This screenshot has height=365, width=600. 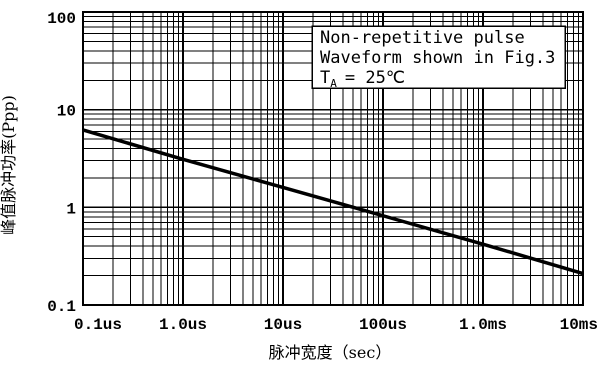 I want to click on x-tick-labels: 0.1us 1.0us 10us 100us 1.0ms 10ms, so click(x=336, y=325).